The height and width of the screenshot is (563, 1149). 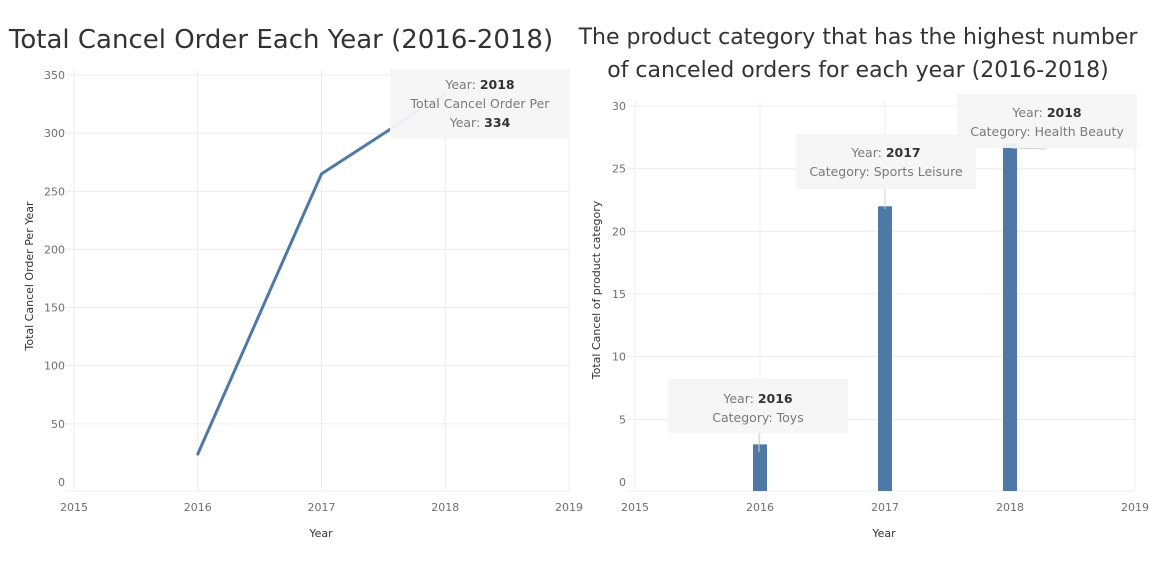 I want to click on line-chart-y-ticks: 0 50 100 150 200 250 300 350, so click(x=54, y=279).